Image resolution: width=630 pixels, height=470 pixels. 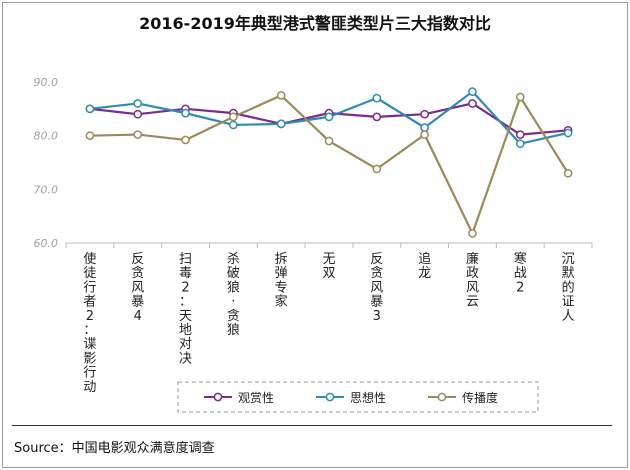 What do you see at coordinates (46, 82) in the screenshot?
I see `y-tick-label: 90.0` at bounding box center [46, 82].